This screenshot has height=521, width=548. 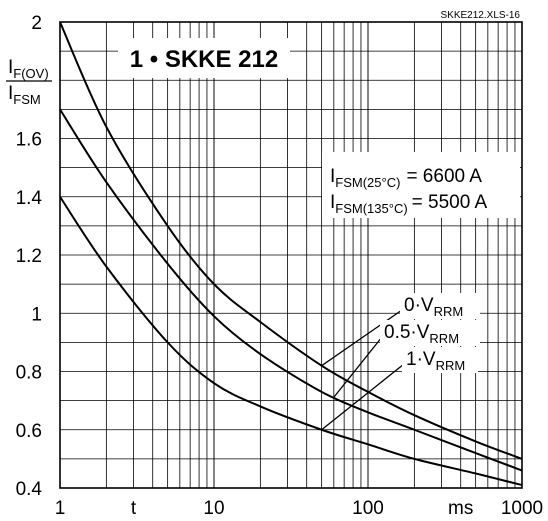 What do you see at coordinates (419, 305) in the screenshot?
I see `series-label-0-main: 0·V` at bounding box center [419, 305].